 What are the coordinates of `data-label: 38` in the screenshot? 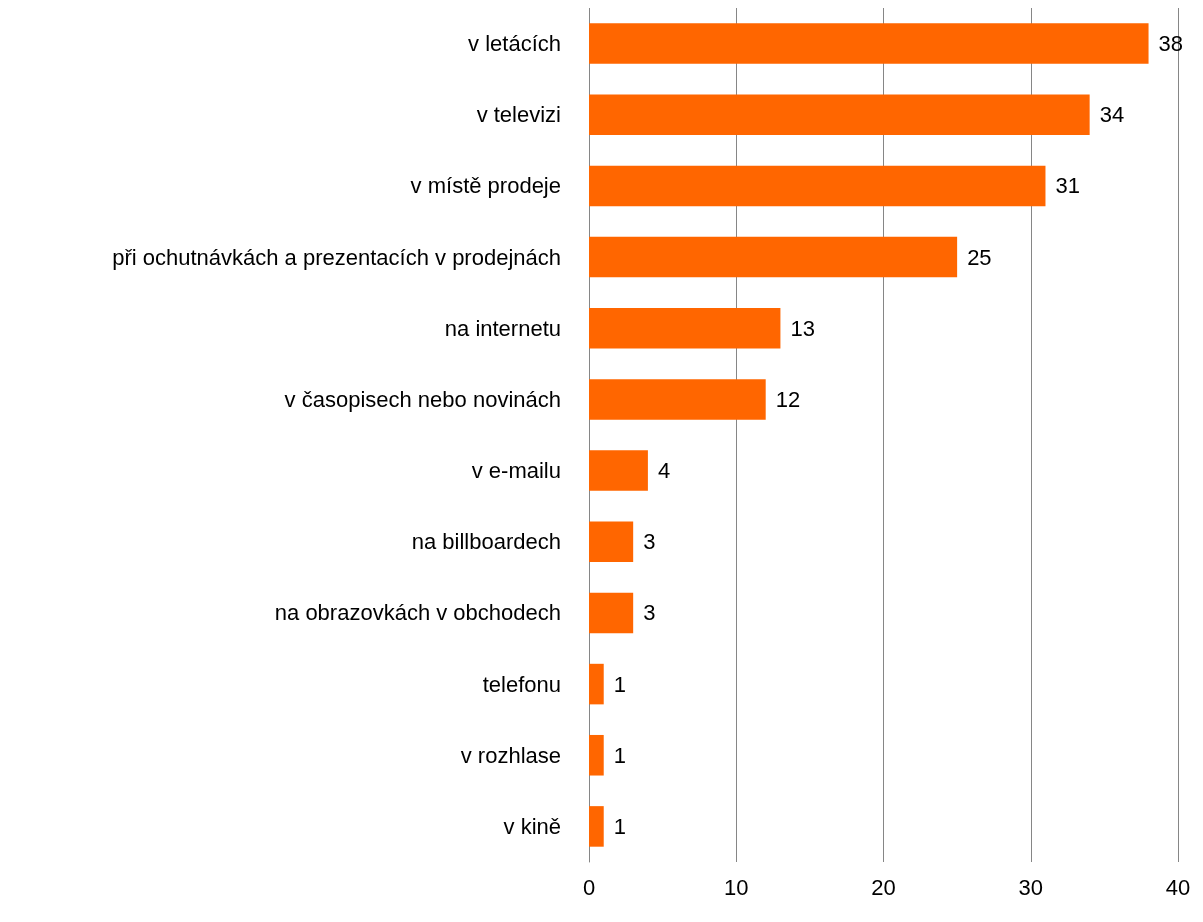 It's located at (1171, 44).